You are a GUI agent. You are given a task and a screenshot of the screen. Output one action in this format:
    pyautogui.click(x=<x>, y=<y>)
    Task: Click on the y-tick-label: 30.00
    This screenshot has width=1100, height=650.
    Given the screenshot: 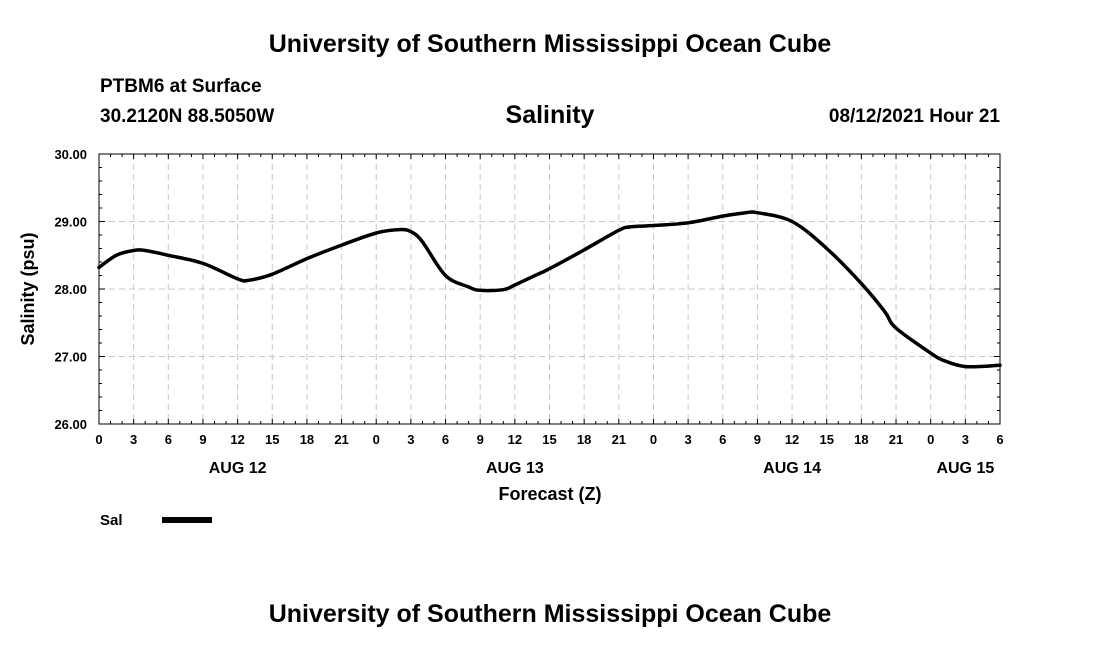 What is the action you would take?
    pyautogui.click(x=70, y=154)
    